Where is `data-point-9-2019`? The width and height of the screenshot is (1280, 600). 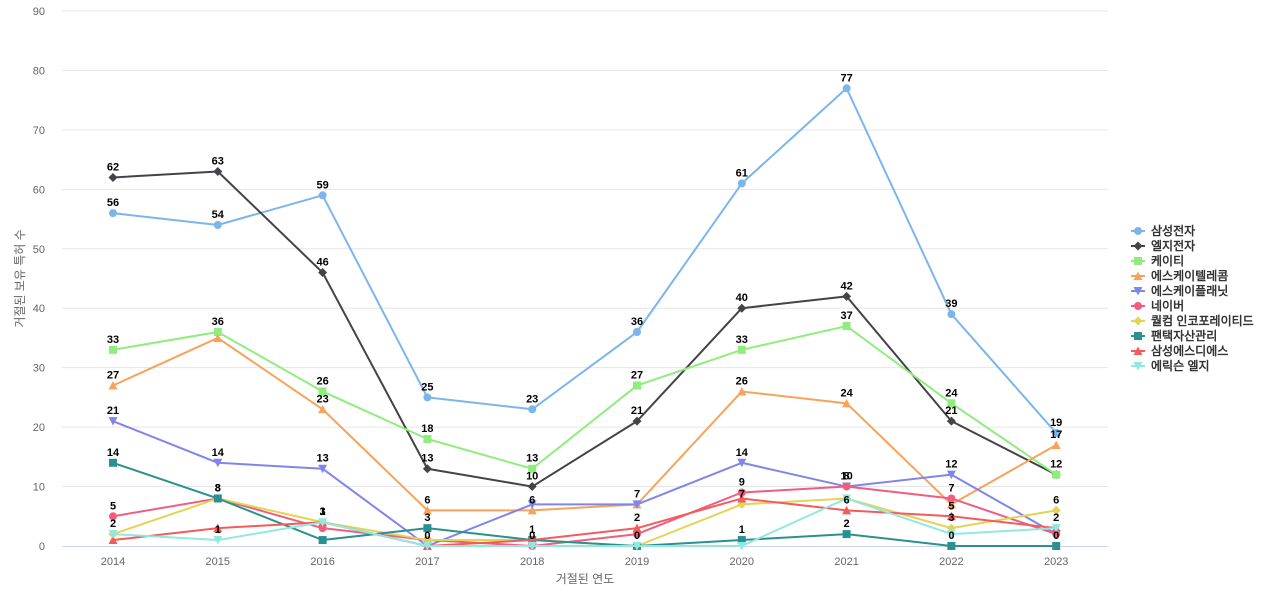 data-point-9-2019 is located at coordinates (637, 528).